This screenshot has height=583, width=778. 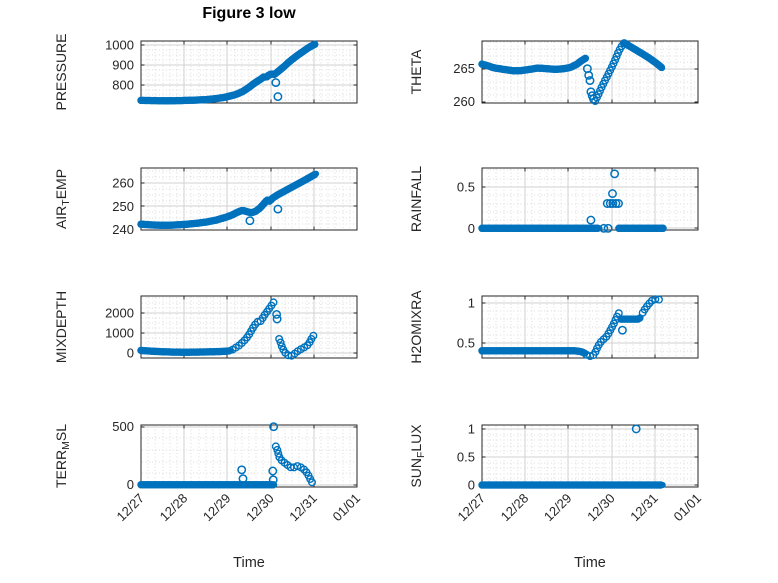 What do you see at coordinates (464, 68) in the screenshot?
I see `svg-text: 265` at bounding box center [464, 68].